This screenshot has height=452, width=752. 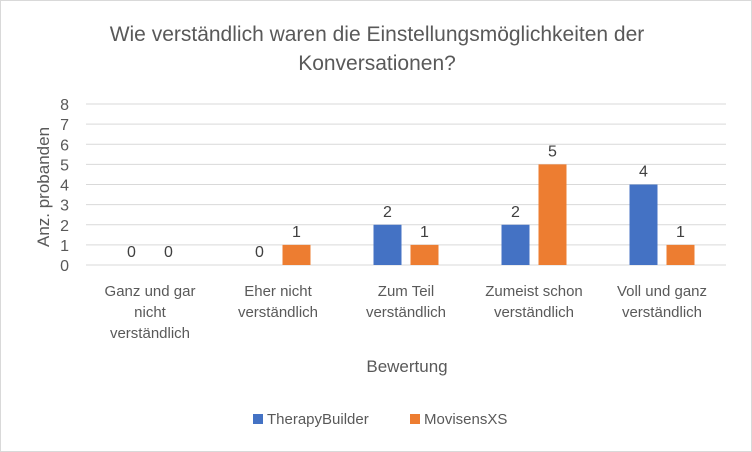 What do you see at coordinates (64, 165) in the screenshot?
I see `y-tick-label: 5` at bounding box center [64, 165].